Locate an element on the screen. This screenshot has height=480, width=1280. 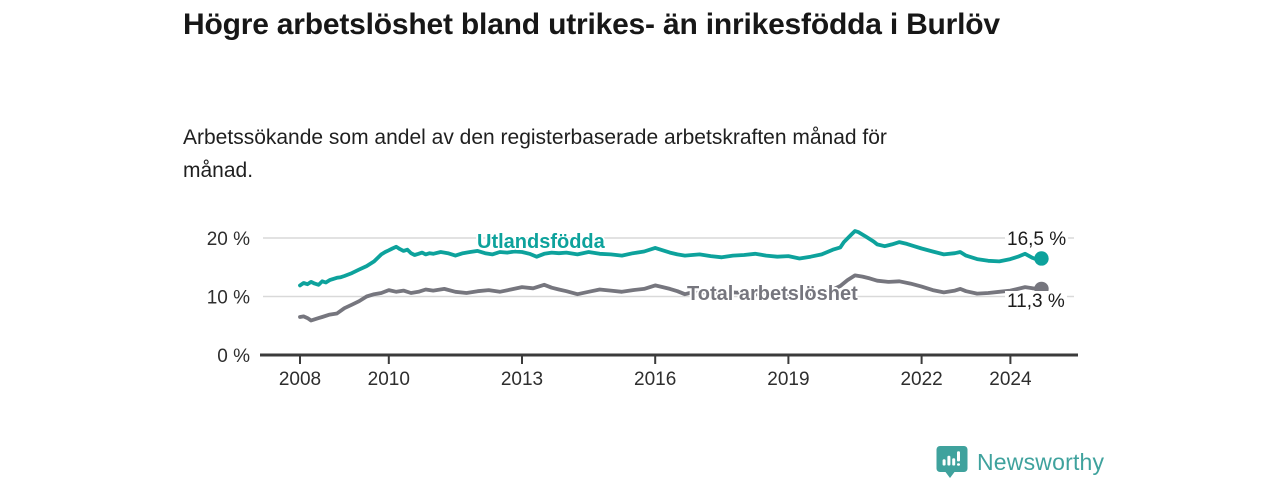
y-tick-label: 0 % is located at coordinates (233, 356).